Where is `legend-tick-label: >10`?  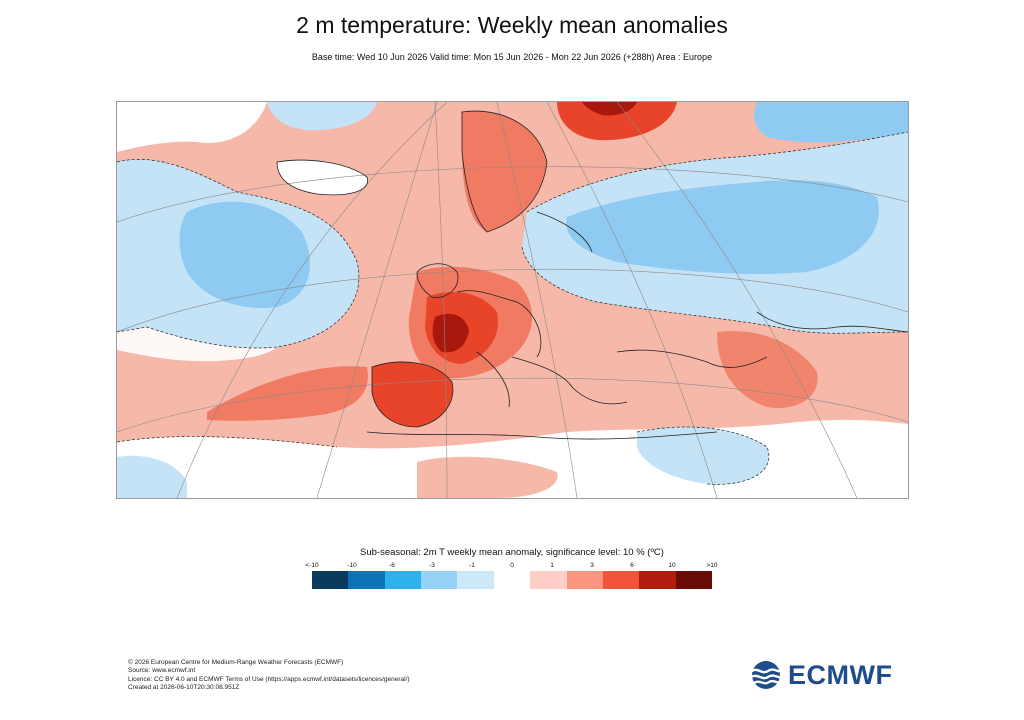 legend-tick-label: >10 is located at coordinates (712, 565).